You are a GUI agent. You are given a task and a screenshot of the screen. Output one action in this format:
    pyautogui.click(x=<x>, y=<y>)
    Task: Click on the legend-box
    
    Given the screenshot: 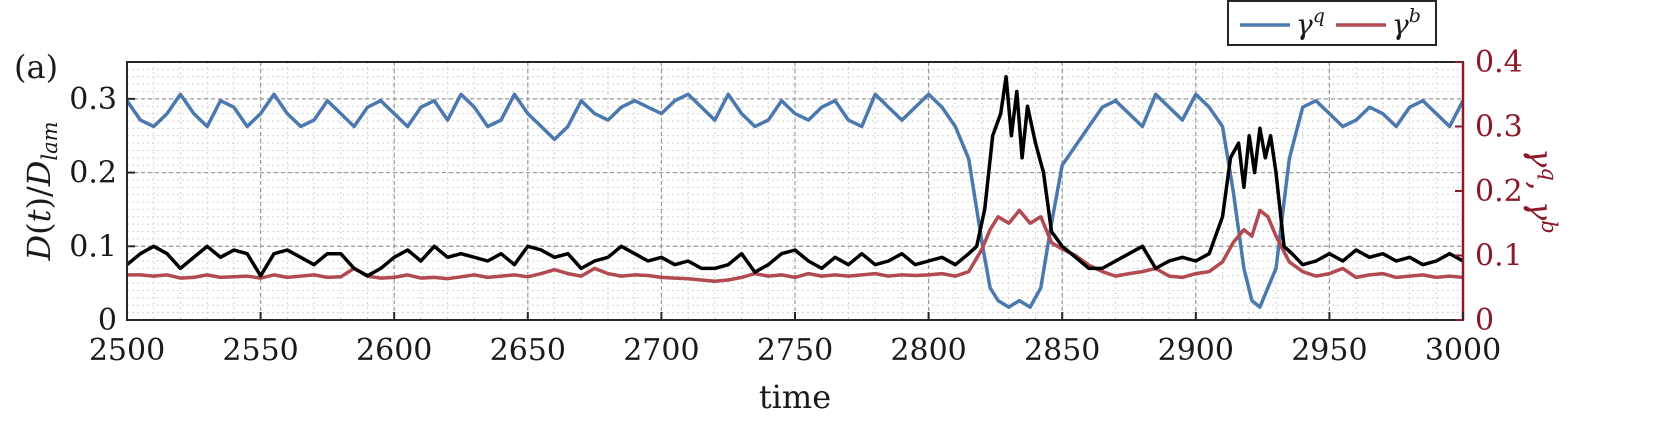 What is the action you would take?
    pyautogui.click(x=1332, y=23)
    